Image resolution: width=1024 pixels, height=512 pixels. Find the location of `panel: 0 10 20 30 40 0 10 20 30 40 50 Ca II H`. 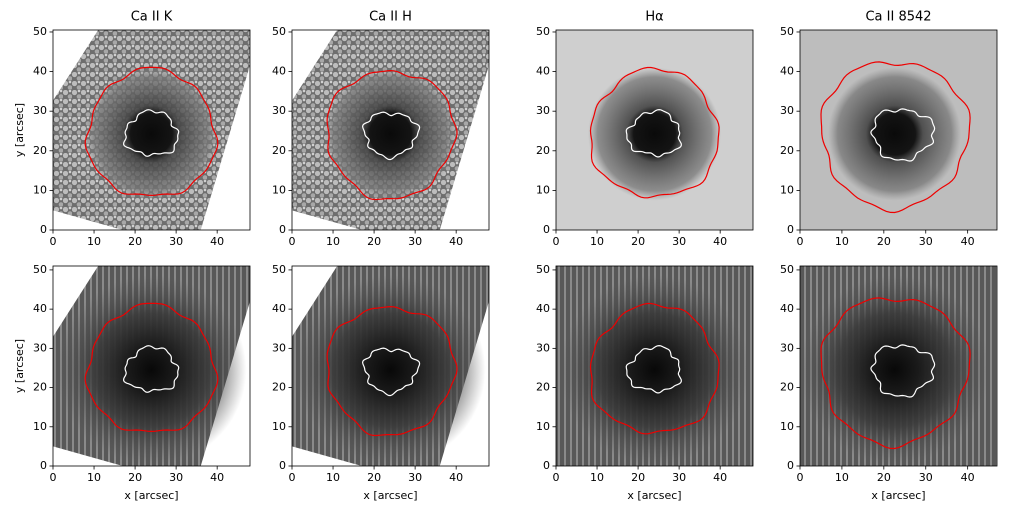

panel: 0 10 20 30 40 0 10 20 30 40 50 Ca II H is located at coordinates (381, 129).